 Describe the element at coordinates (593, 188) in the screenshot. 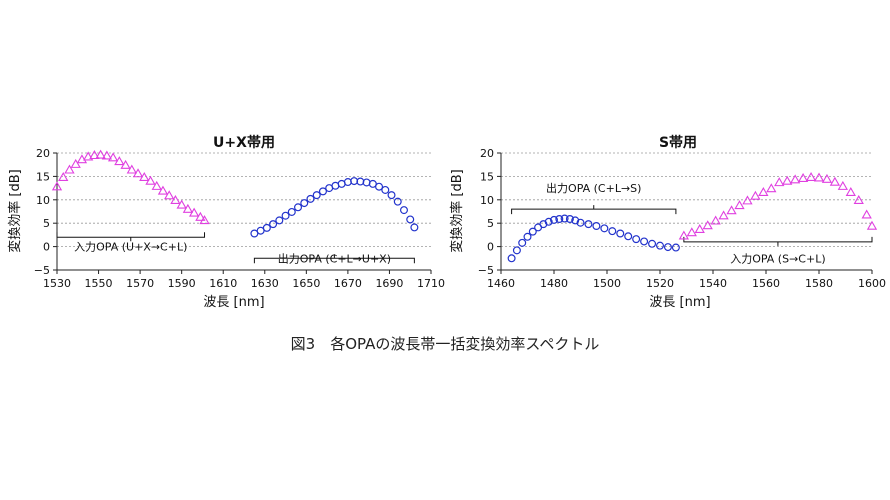

I see `annotation-label: 出力OPA (C+L→S)` at that location.